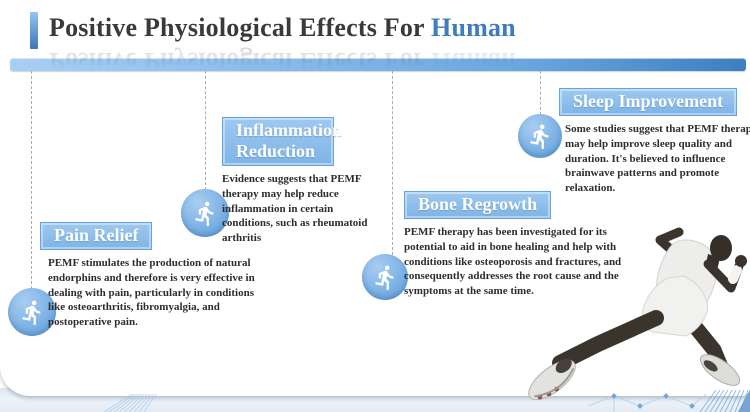  What do you see at coordinates (669, 401) in the screenshot?
I see `network-lines-decoration` at bounding box center [669, 401].